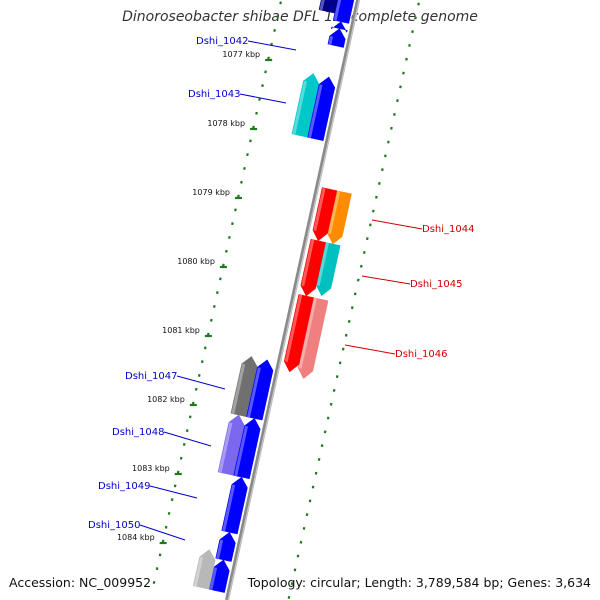 The height and width of the screenshot is (600, 600). I want to click on kbp-tick-label: 1079 kbp, so click(211, 192).